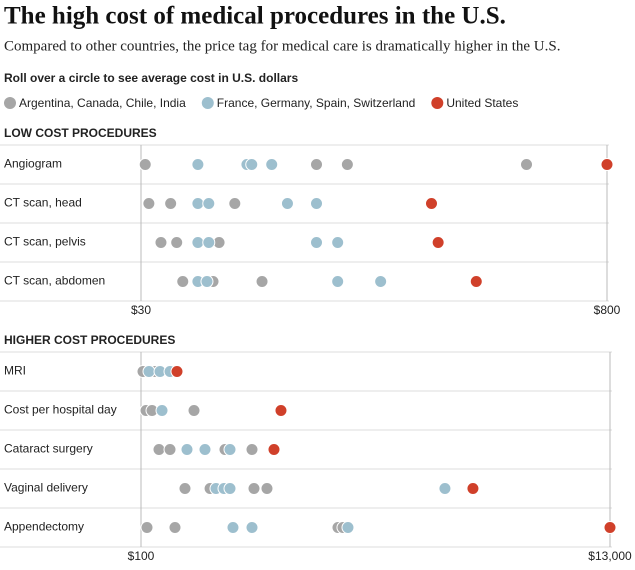  Describe the element at coordinates (15, 371) in the screenshot. I see `row-label: MRI` at that location.